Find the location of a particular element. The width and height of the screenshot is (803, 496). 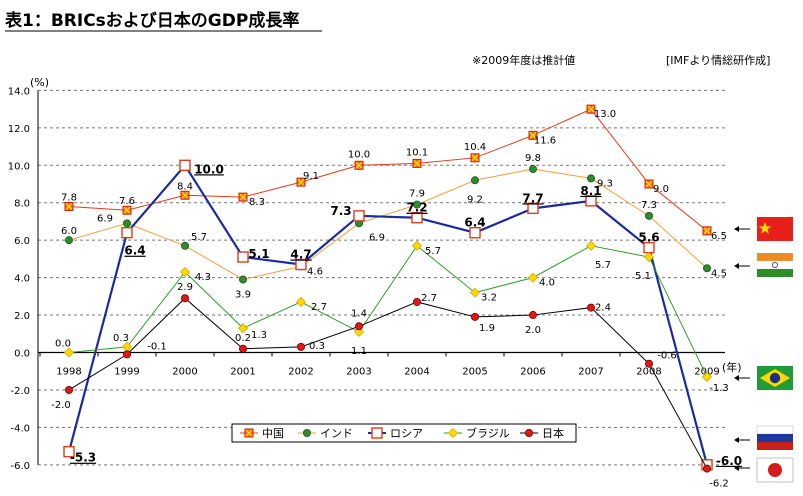

data-label-brazil: 3.2 is located at coordinates (489, 298).